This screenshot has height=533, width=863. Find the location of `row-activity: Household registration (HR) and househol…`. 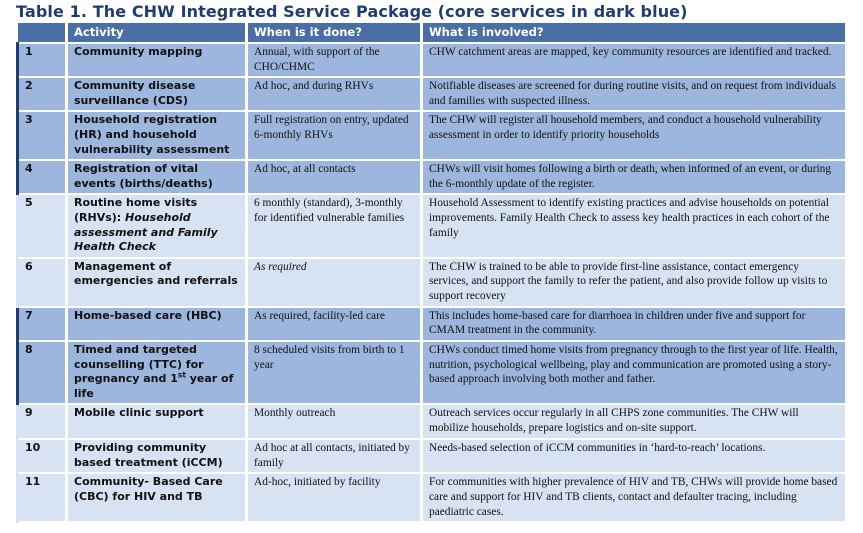

row-activity: Household registration (HR) and househol… is located at coordinates (157, 136).